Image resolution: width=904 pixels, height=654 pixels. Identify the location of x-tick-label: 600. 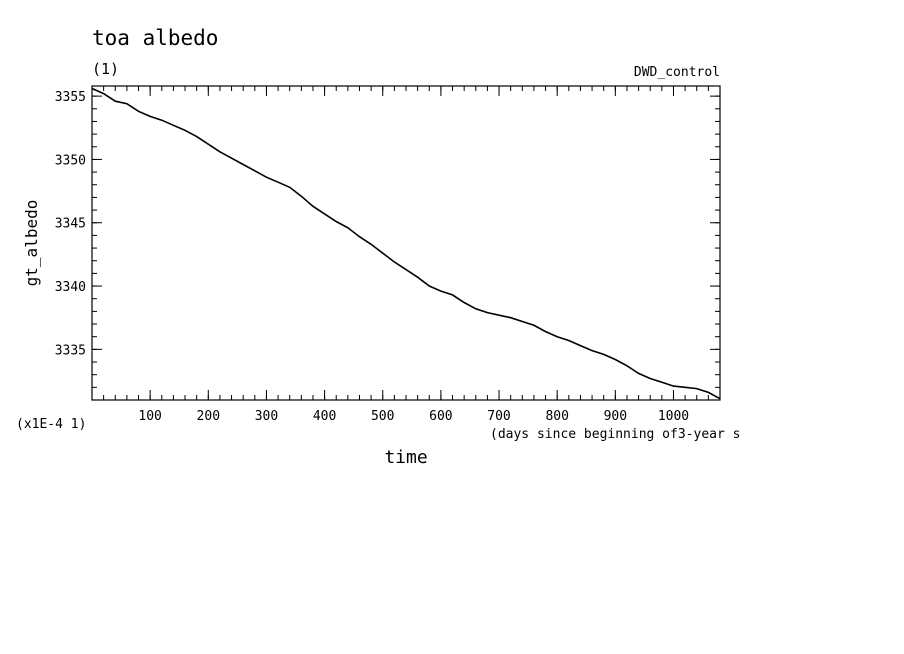
(440, 416).